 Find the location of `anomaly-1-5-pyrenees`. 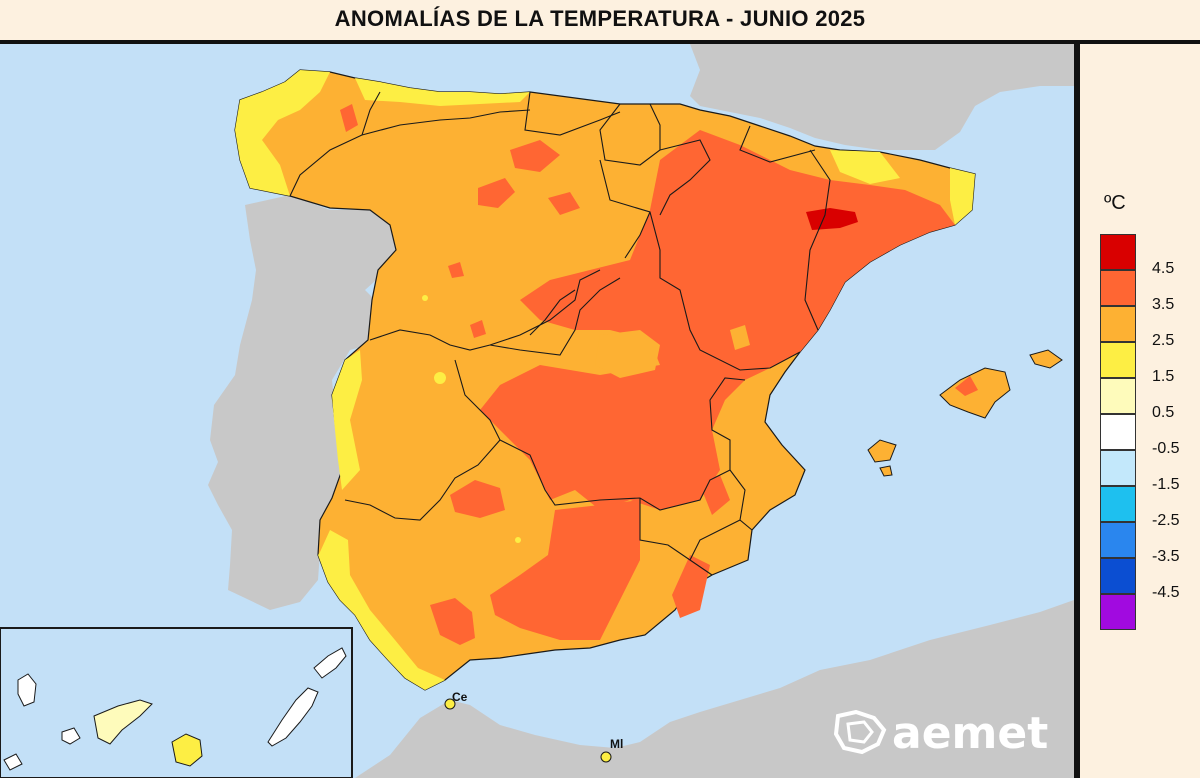

anomaly-1-5-pyrenees is located at coordinates (865, 167).